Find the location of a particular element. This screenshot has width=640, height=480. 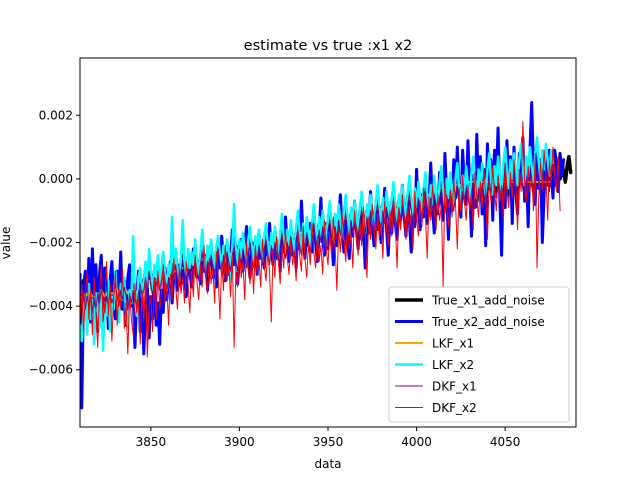

y-tick-label: 0.000 is located at coordinates (56, 179).